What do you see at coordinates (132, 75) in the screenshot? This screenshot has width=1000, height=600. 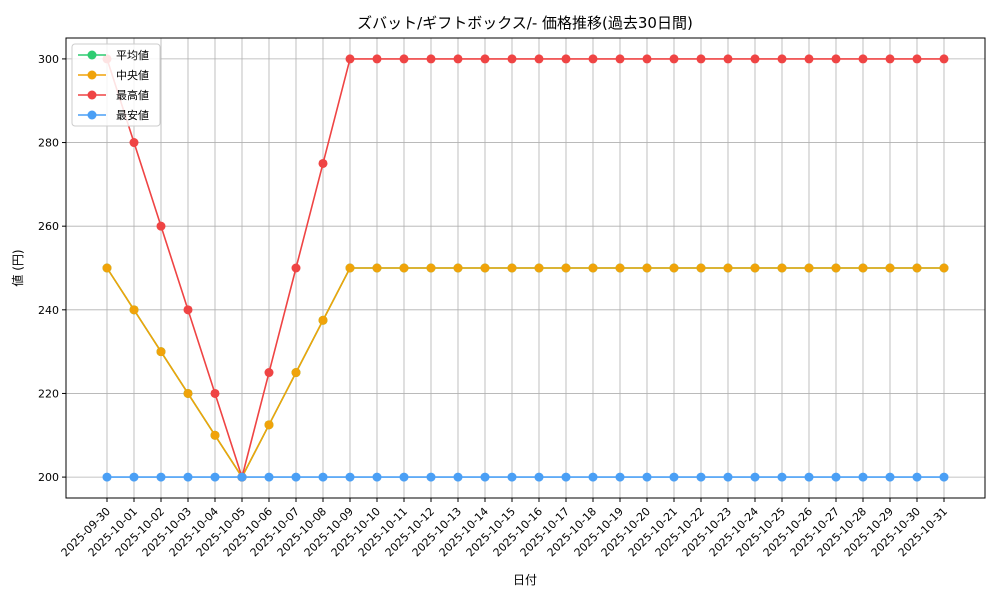 I see `legend-label: 中央値` at bounding box center [132, 75].